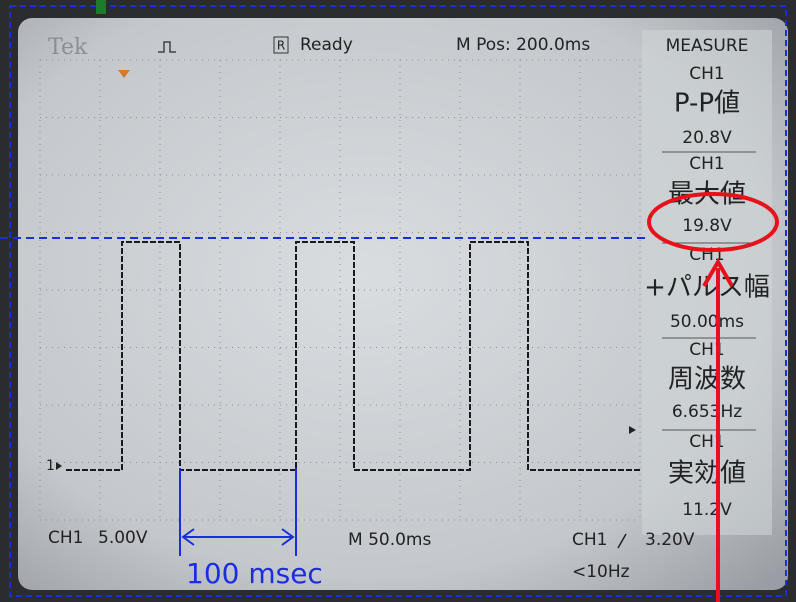 The width and height of the screenshot is (796, 602). What do you see at coordinates (523, 45) in the screenshot?
I see `position: M Pos: 200.0ms` at bounding box center [523, 45].